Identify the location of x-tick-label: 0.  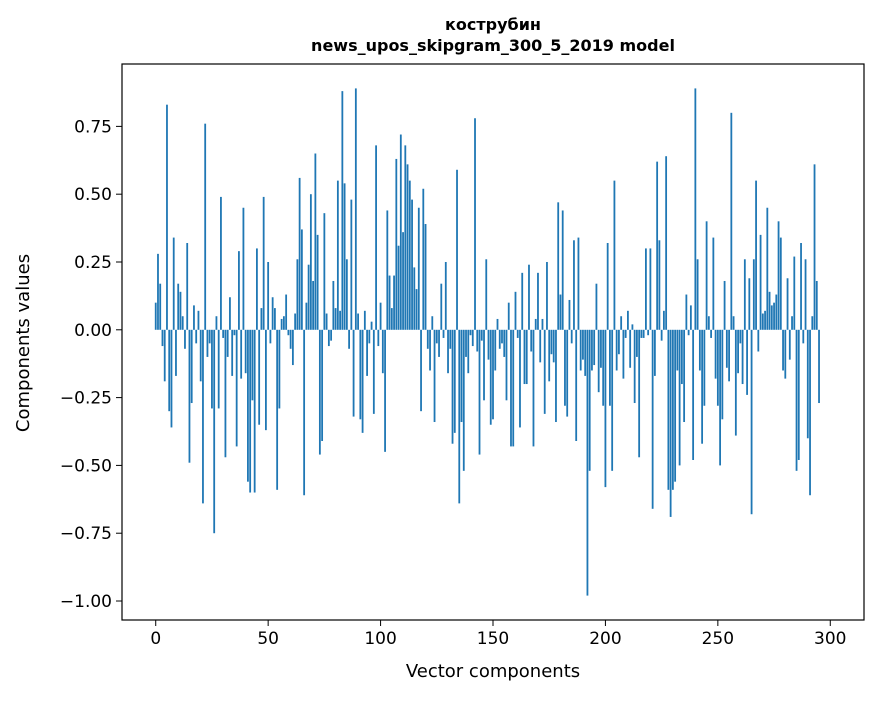
(155, 639).